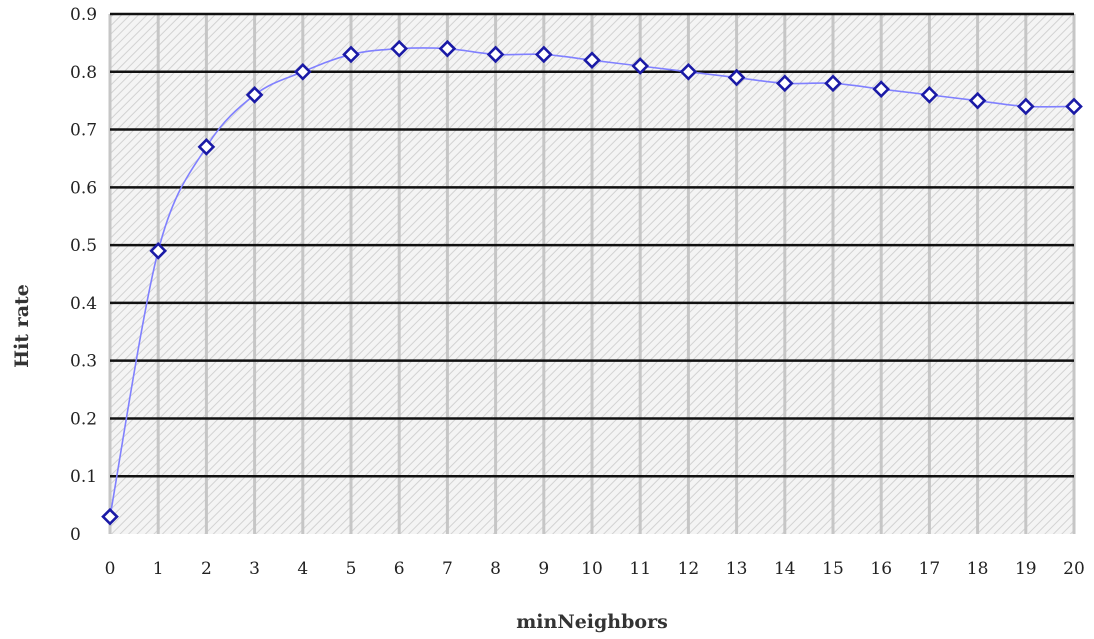 This screenshot has width=1094, height=639. What do you see at coordinates (978, 569) in the screenshot?
I see `x-tick-label: 18` at bounding box center [978, 569].